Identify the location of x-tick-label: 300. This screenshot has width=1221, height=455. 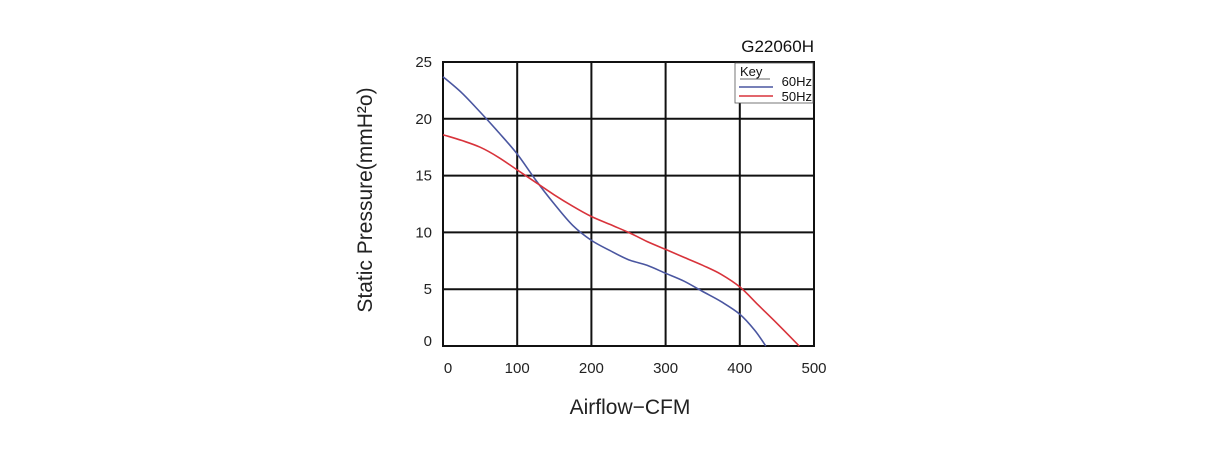
(665, 368).